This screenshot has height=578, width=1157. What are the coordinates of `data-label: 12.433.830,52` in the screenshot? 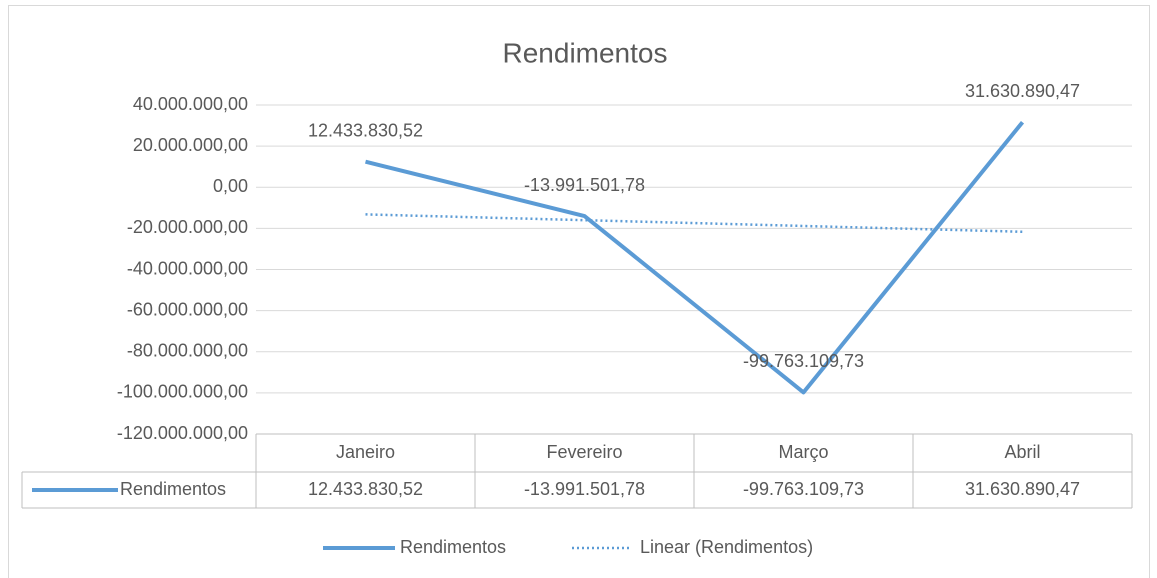 It's located at (365, 130).